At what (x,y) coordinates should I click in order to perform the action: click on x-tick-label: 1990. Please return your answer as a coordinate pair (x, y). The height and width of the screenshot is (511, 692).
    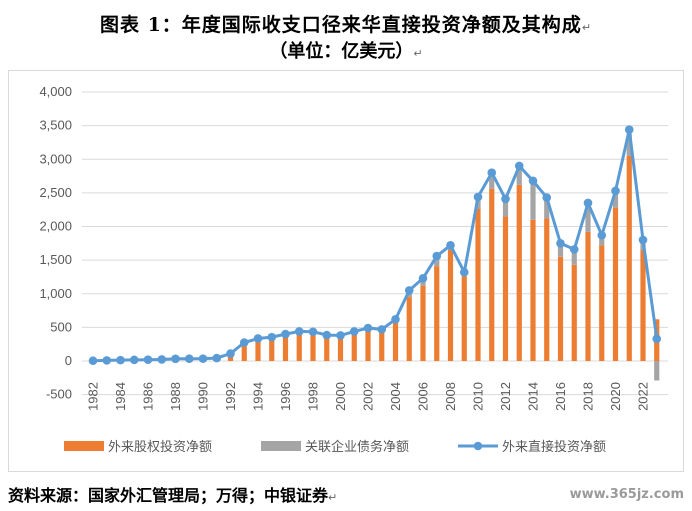
    Looking at the image, I should click on (203, 396).